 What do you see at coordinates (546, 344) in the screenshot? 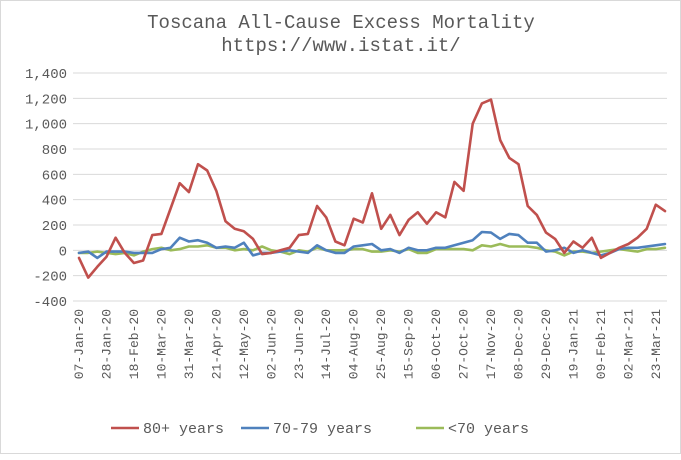
I see `x-tick-label: 29-Dec-20` at bounding box center [546, 344].